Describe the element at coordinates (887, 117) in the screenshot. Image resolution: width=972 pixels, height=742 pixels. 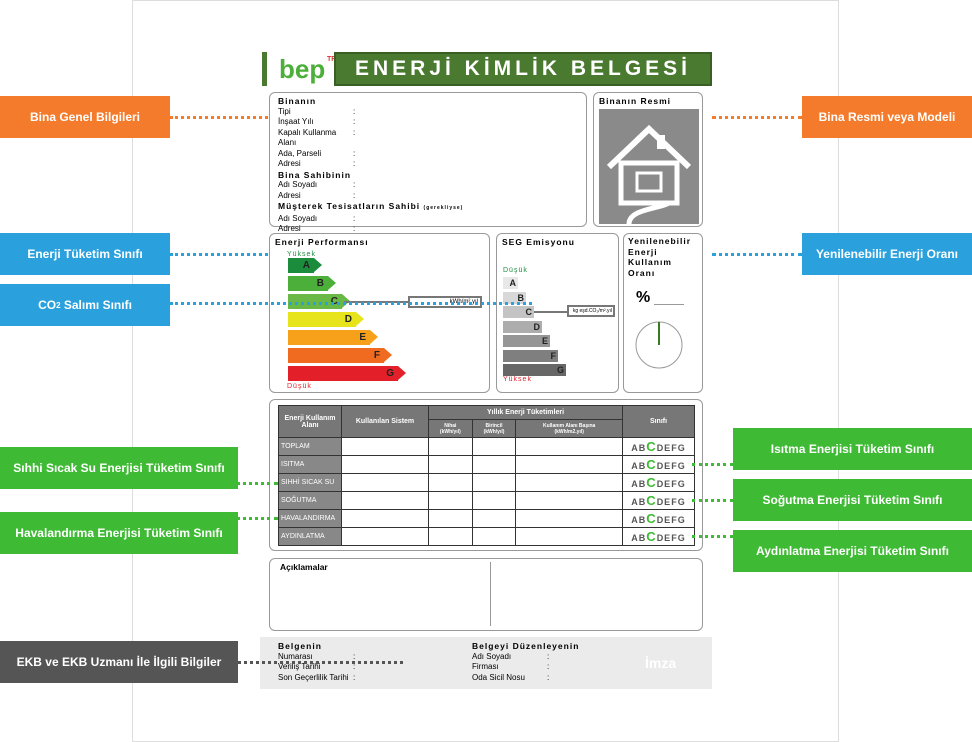
I see `callout-bina-resmi: Bina Resmi veya Modeli` at that location.